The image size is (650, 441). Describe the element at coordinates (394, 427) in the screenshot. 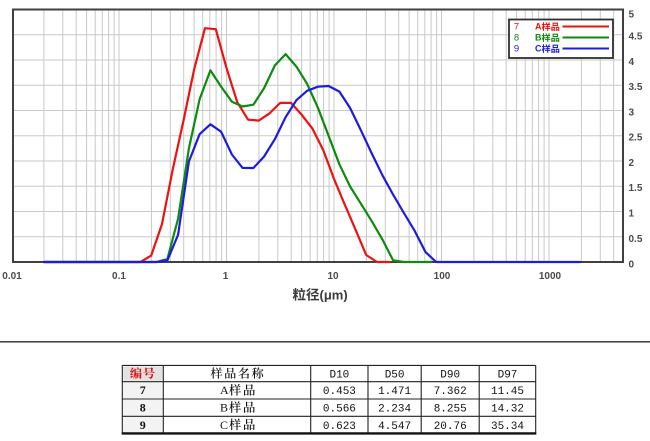

I see `svg-text: 4.547` at that location.